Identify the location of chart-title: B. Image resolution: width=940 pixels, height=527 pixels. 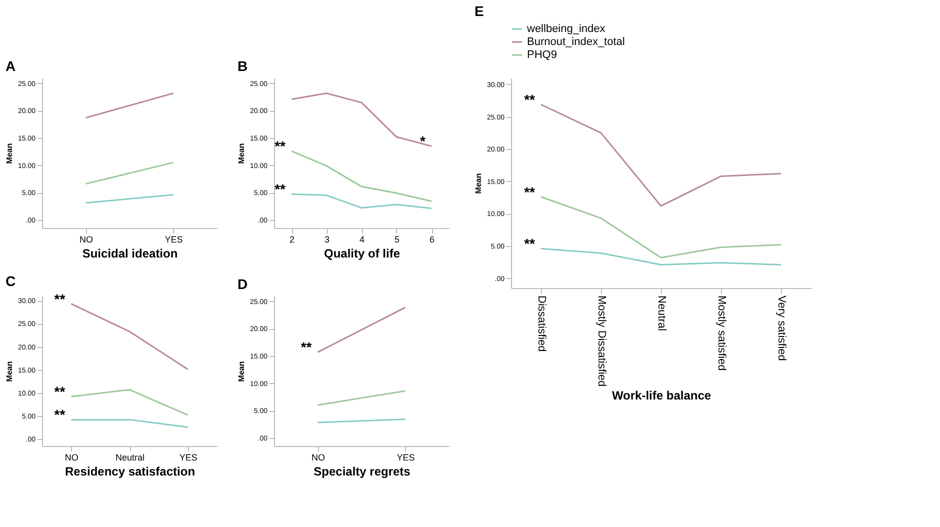
(242, 66).